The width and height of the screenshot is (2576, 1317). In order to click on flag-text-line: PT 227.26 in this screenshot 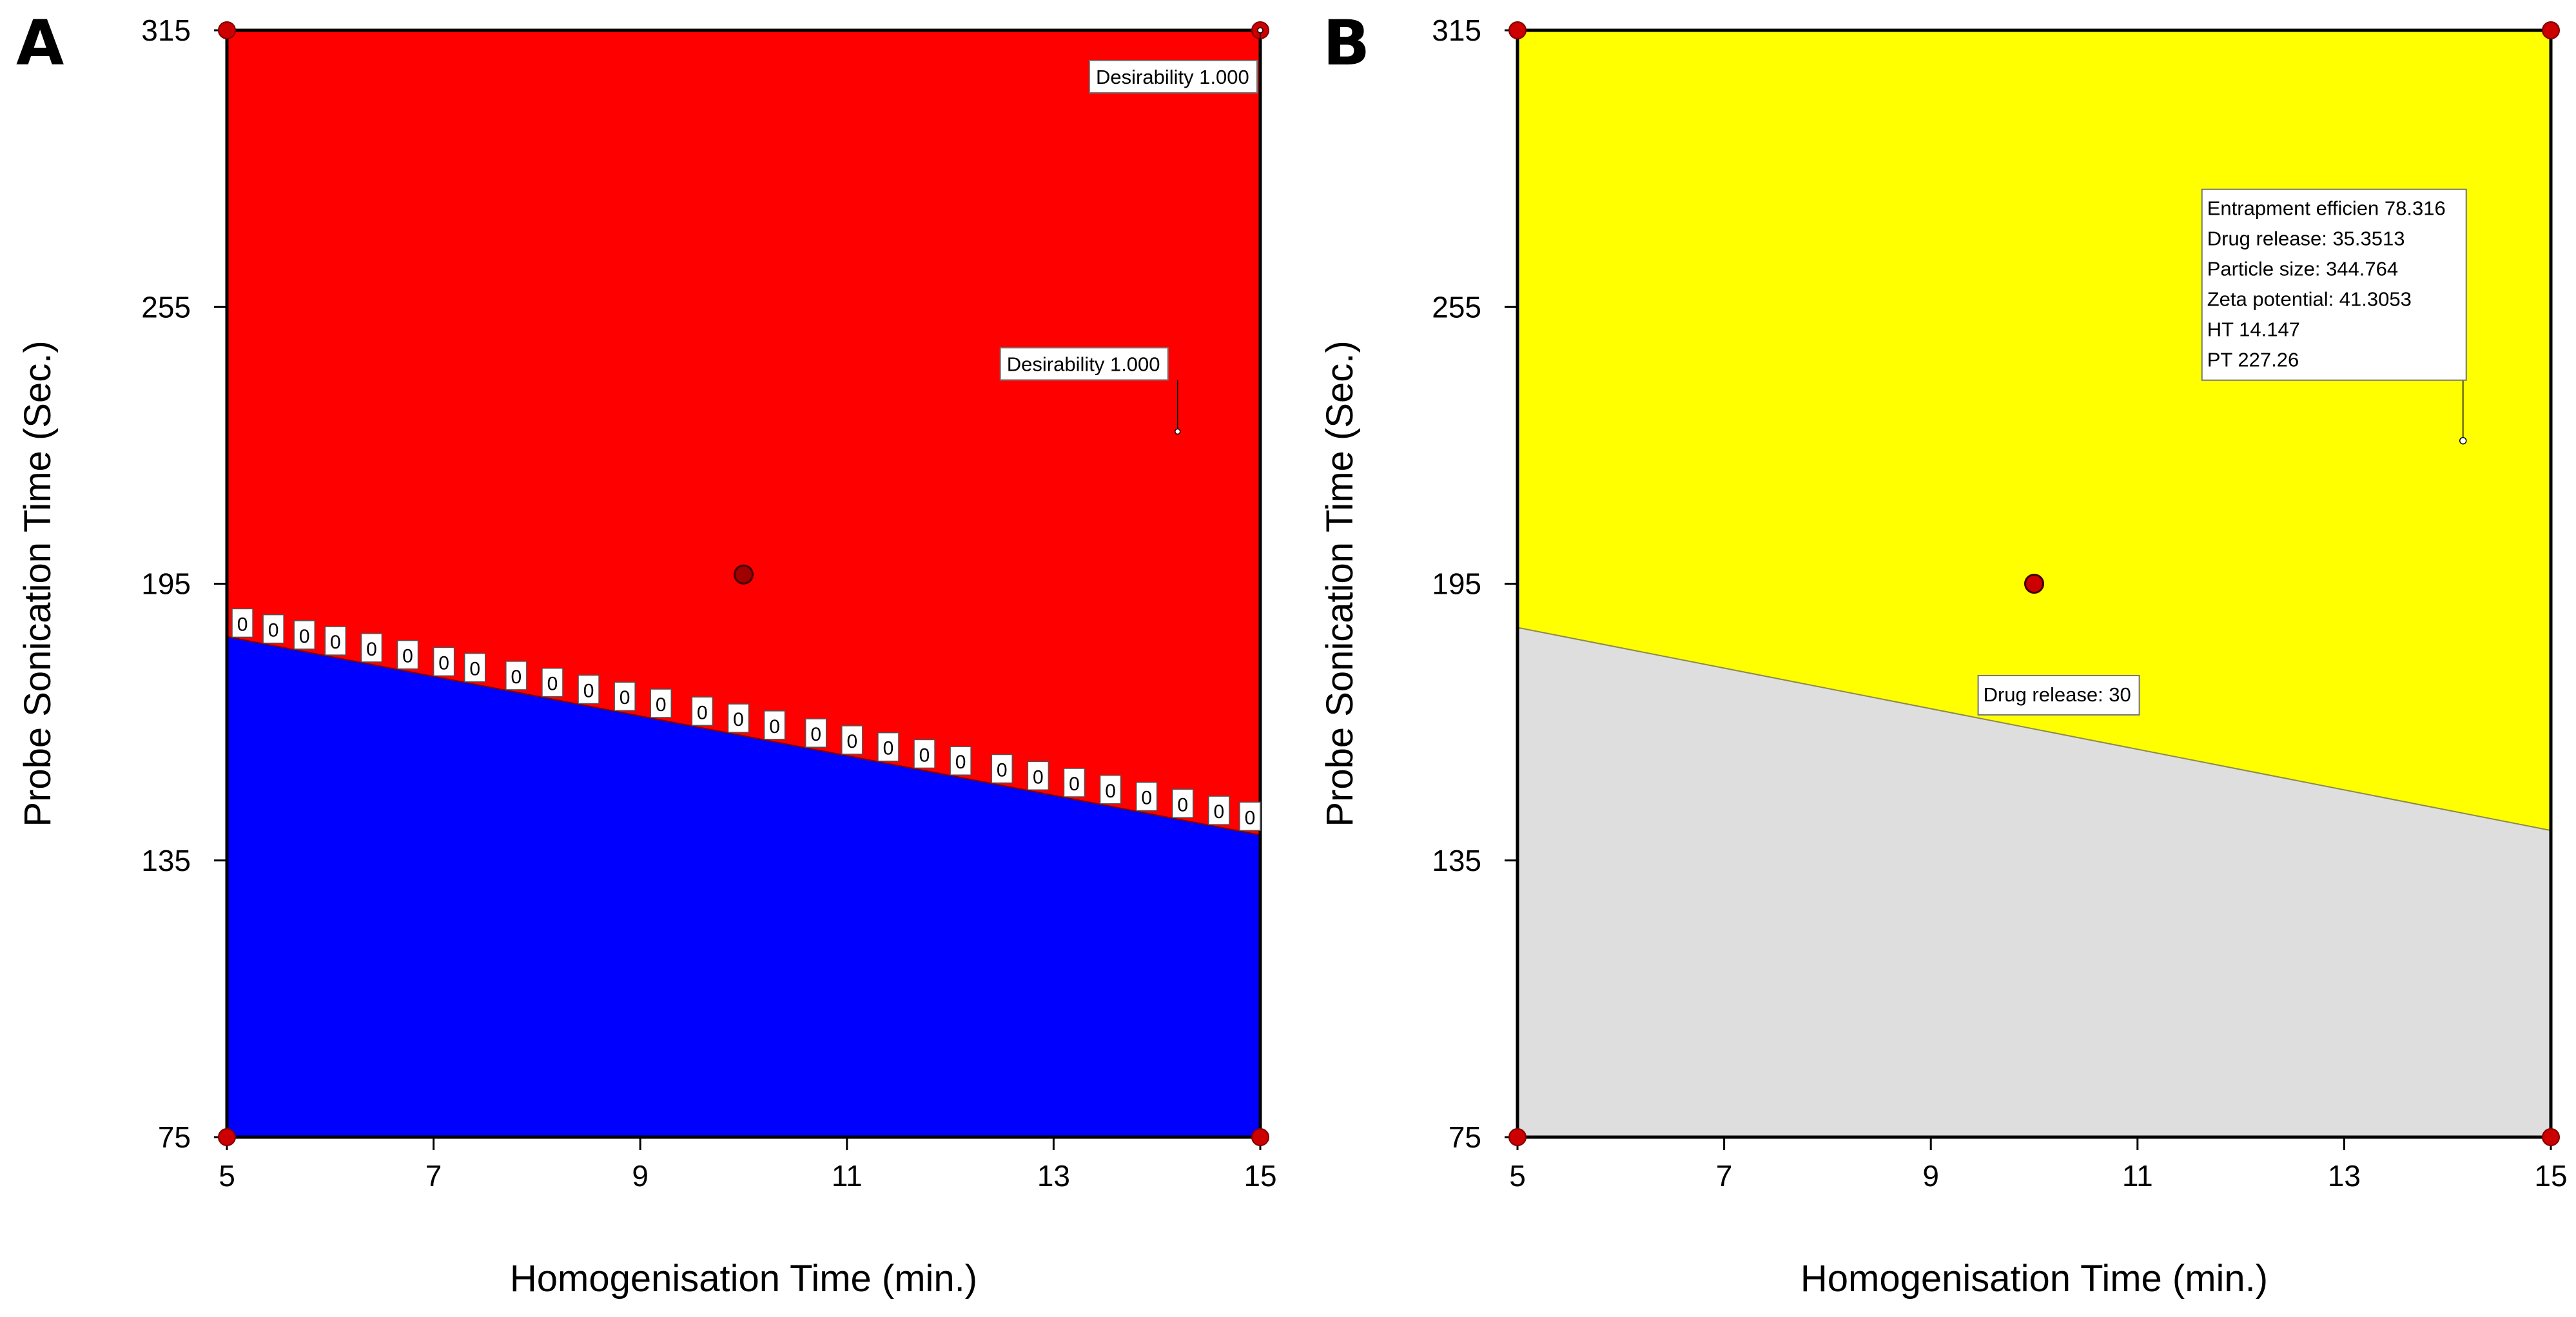, I will do `click(2253, 360)`.